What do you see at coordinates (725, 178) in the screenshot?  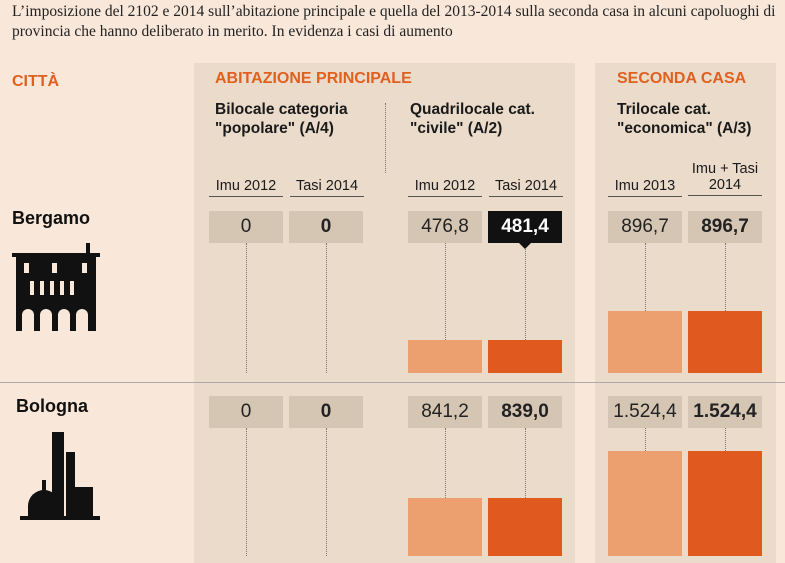 I see `column-header: Imu + Tasi 2014` at bounding box center [725, 178].